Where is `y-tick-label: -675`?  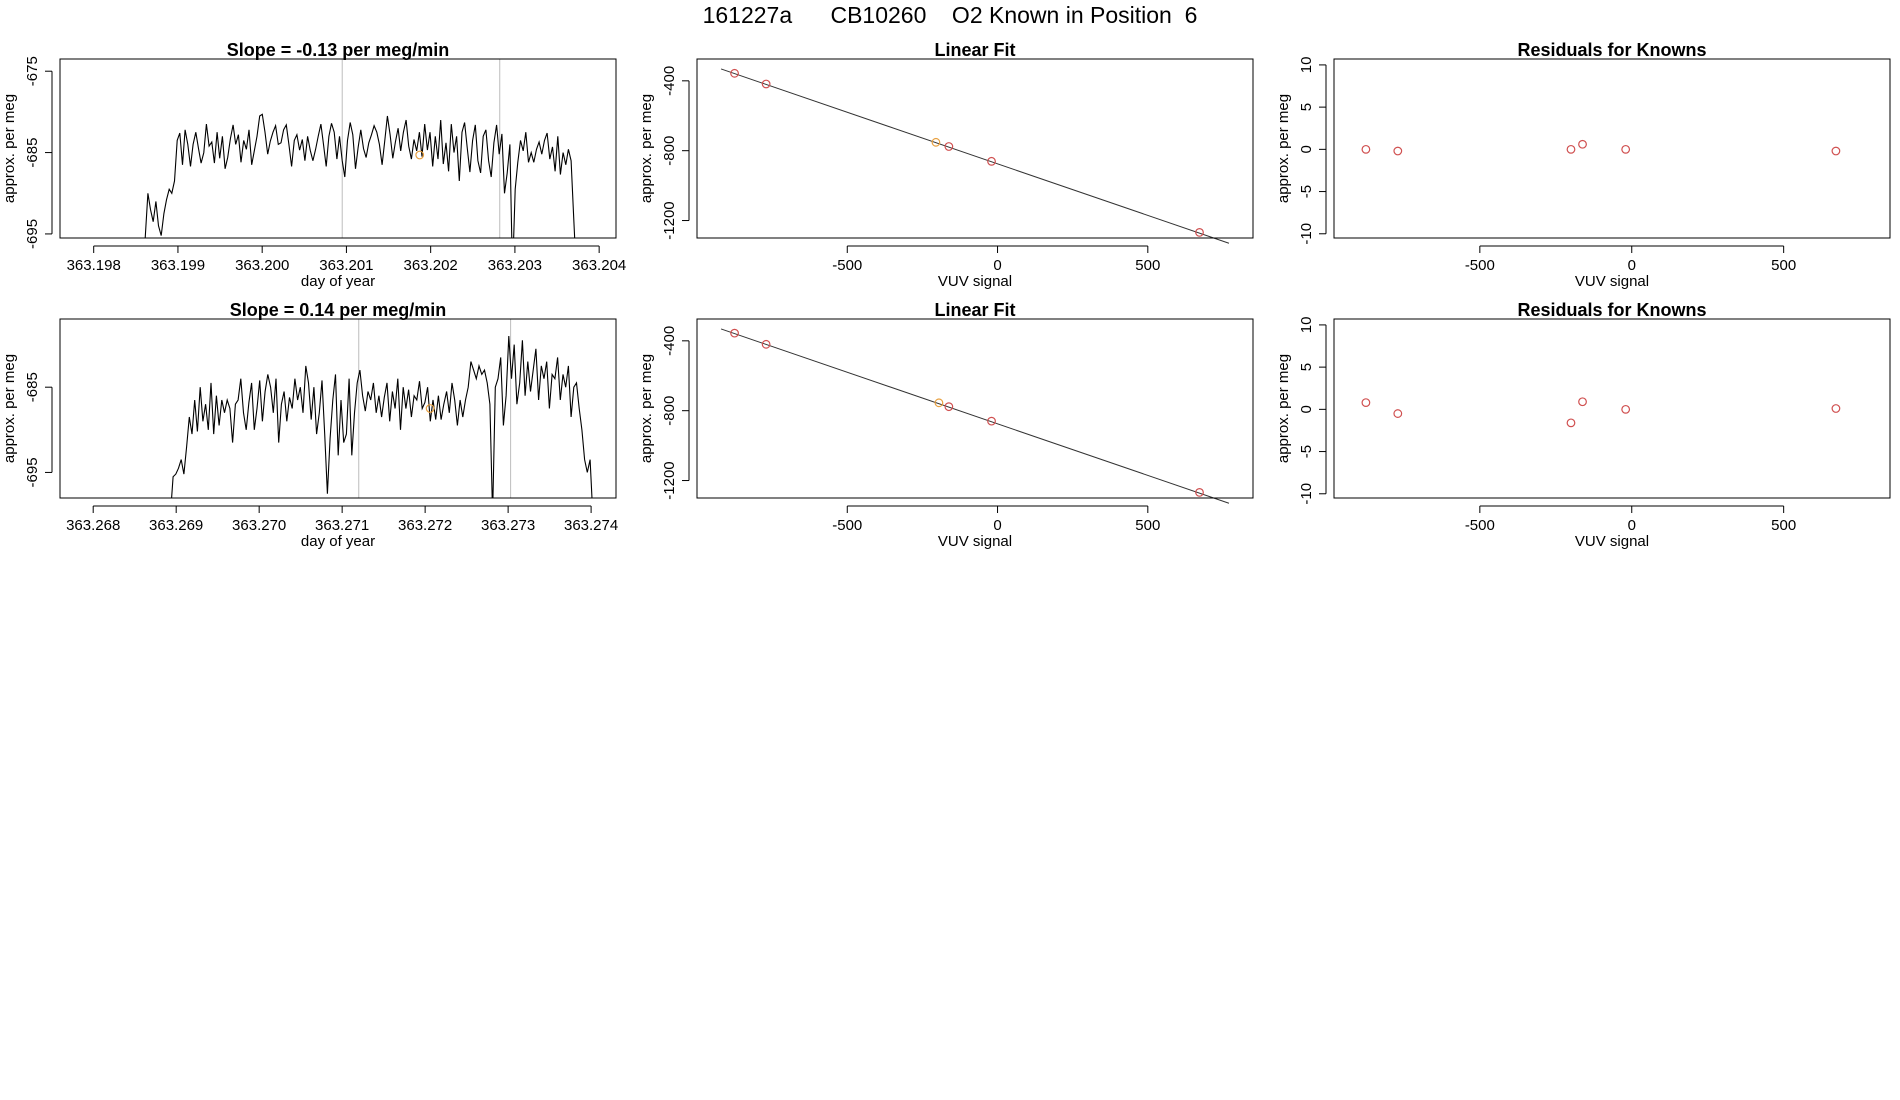 y-tick-label: -675 is located at coordinates (32, 71).